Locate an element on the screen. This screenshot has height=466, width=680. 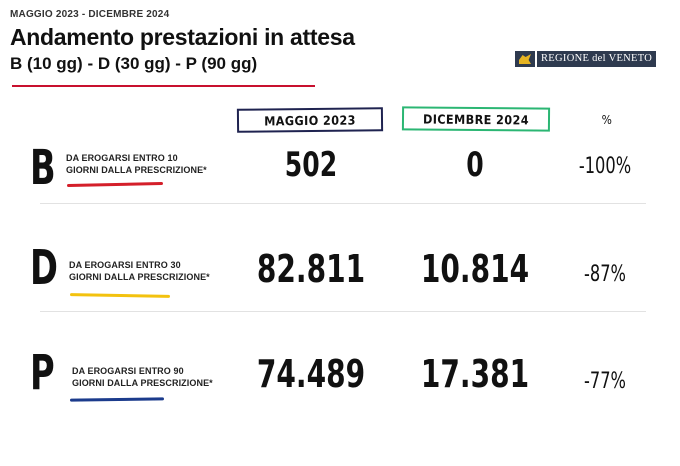
page-subtitle: B (10 gg) - D (30 gg) - P (90 gg) is located at coordinates (134, 63).